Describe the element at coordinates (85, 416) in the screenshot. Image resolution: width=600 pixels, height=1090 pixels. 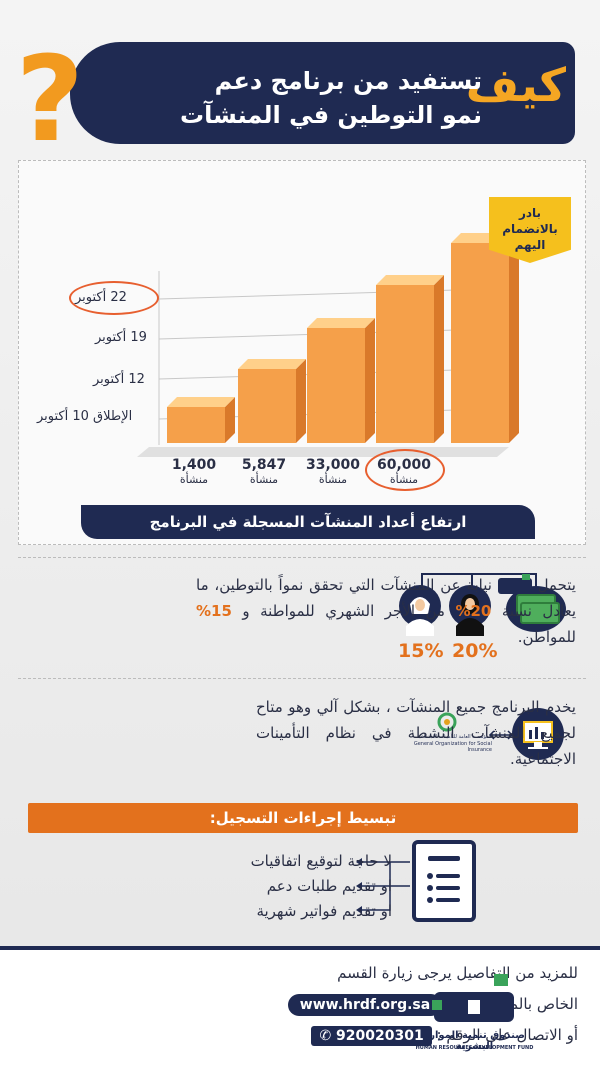
I see `y-tick-label: الإطلاق 10 أكتوبر` at that location.